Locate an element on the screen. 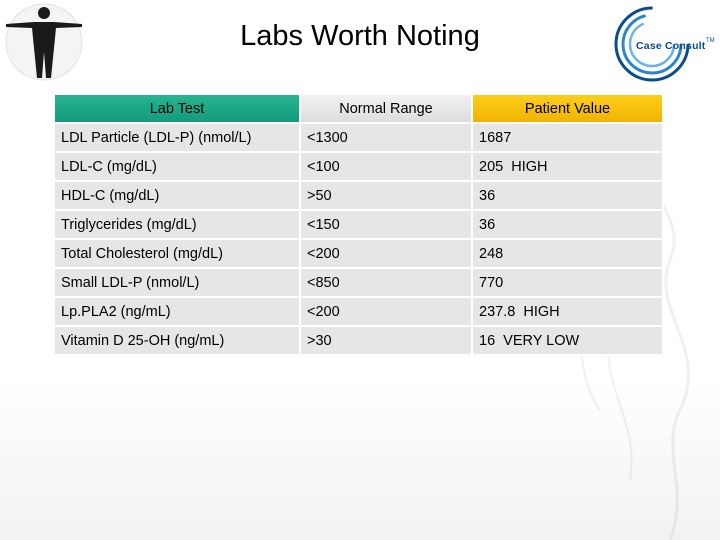 The image size is (720, 540). patient-value-cell: 1687 is located at coordinates (567, 137).